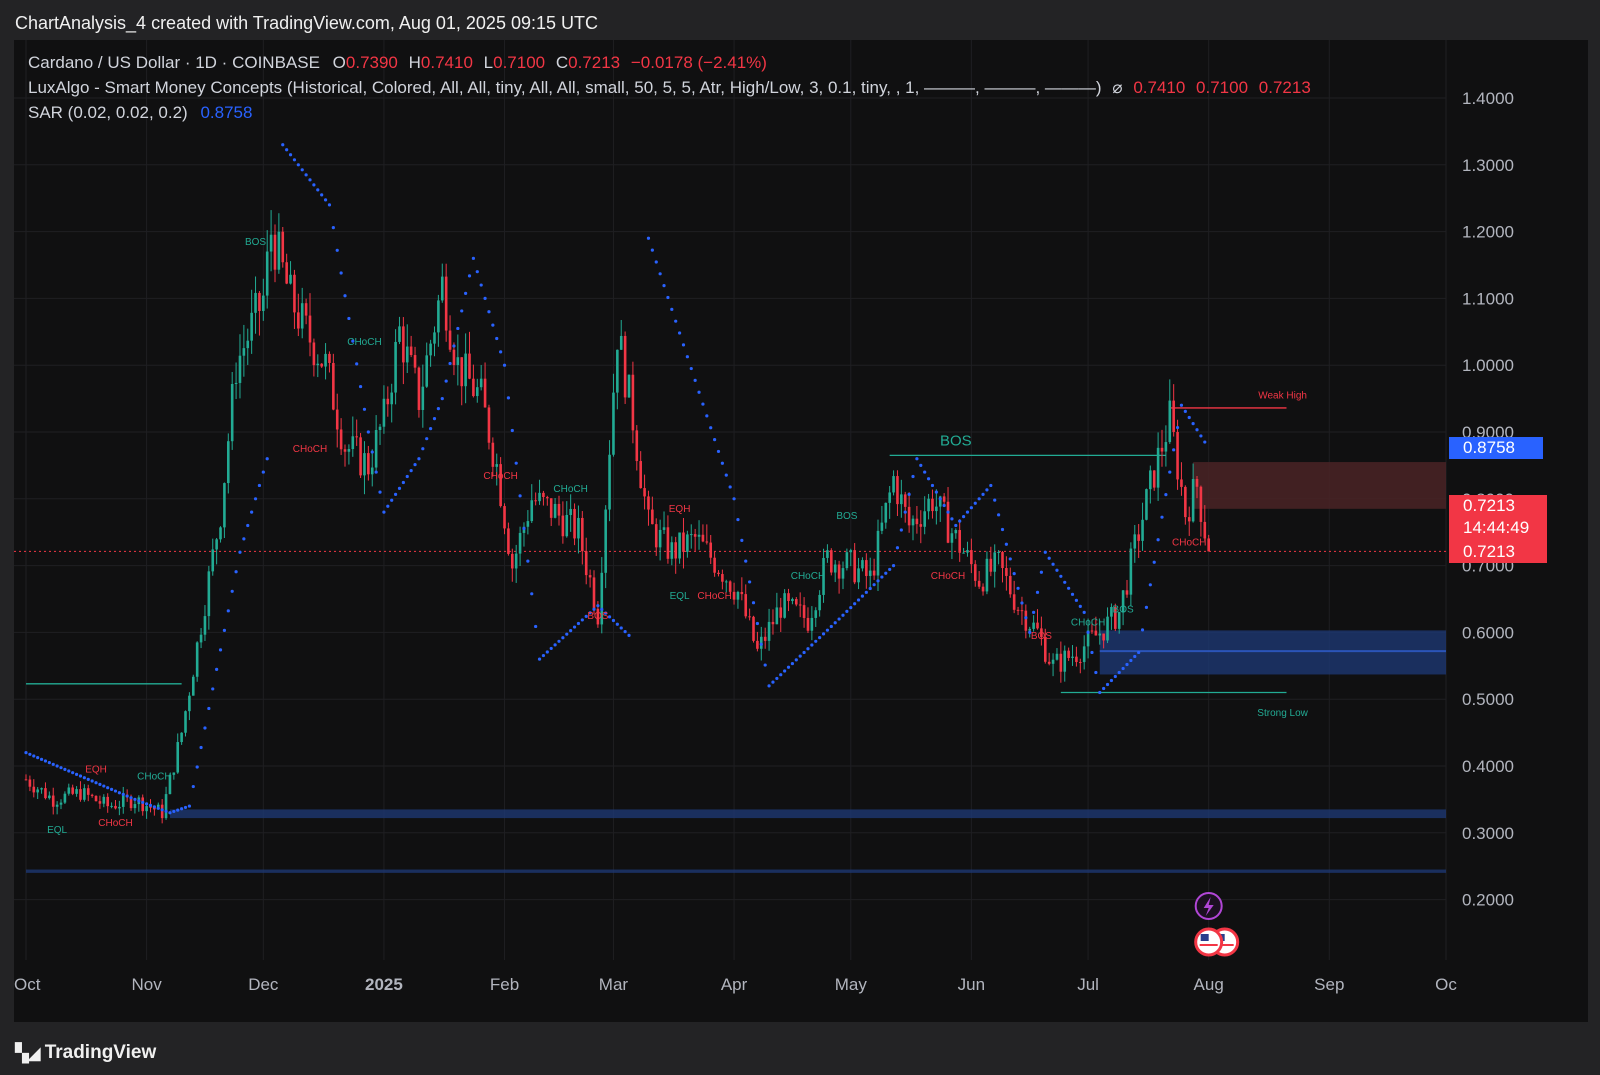  What do you see at coordinates (971, 984) in the screenshot?
I see `time-tick-label: Jun` at bounding box center [971, 984].